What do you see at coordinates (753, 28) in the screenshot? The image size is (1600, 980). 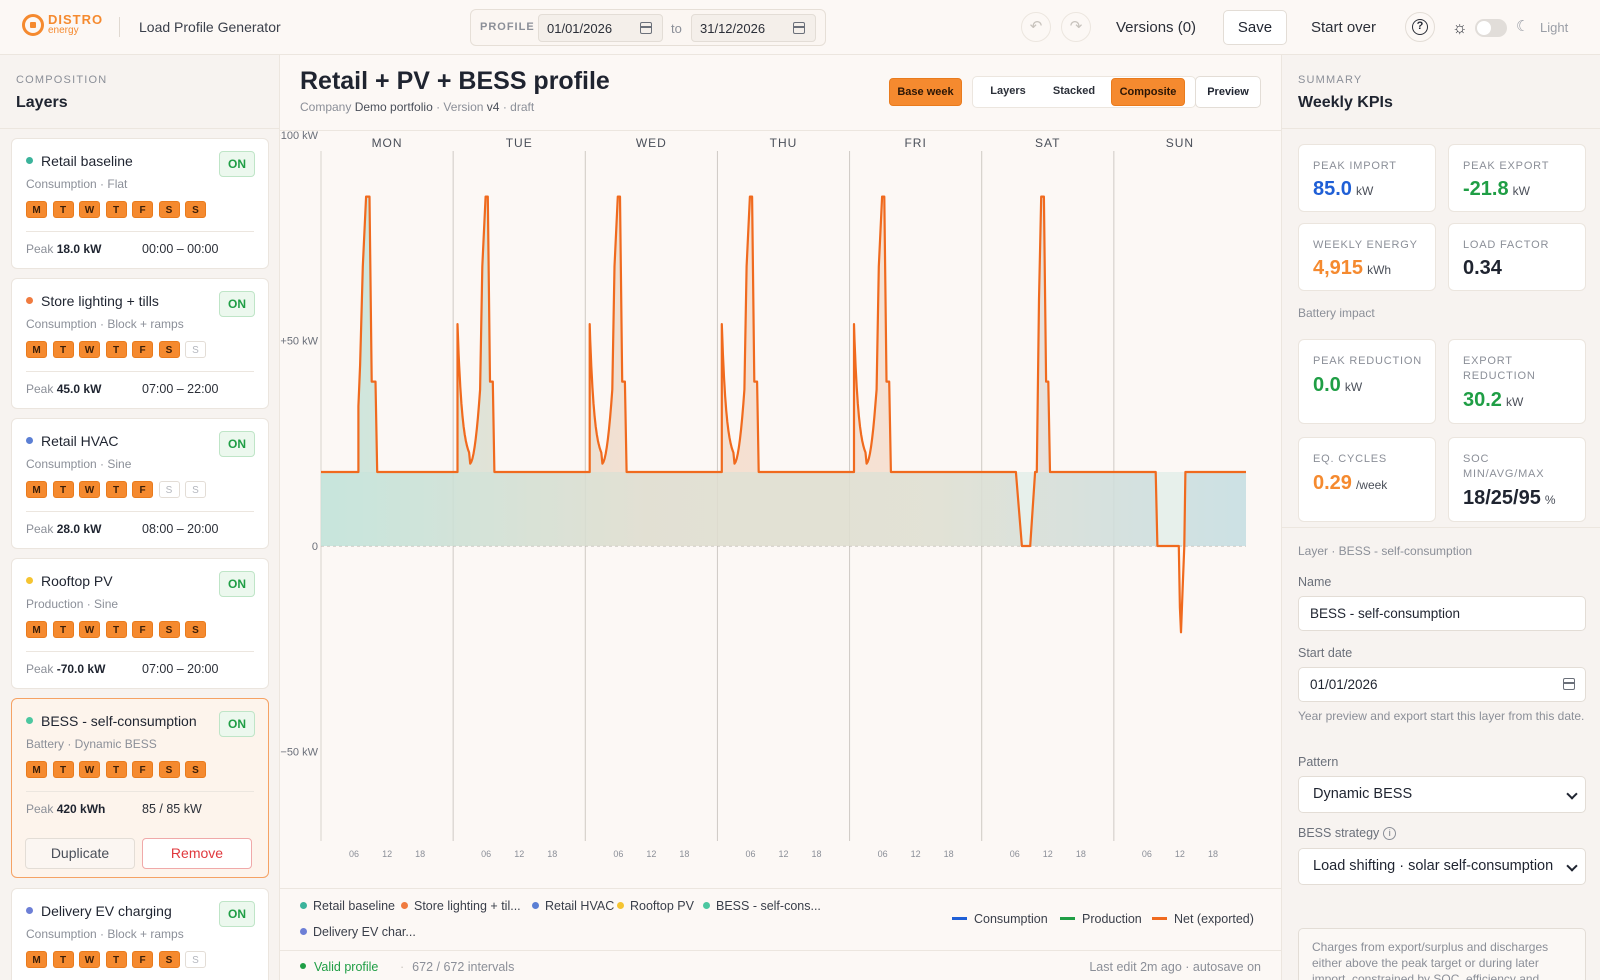 I see `date-to-input: 31/12/2026` at bounding box center [753, 28].